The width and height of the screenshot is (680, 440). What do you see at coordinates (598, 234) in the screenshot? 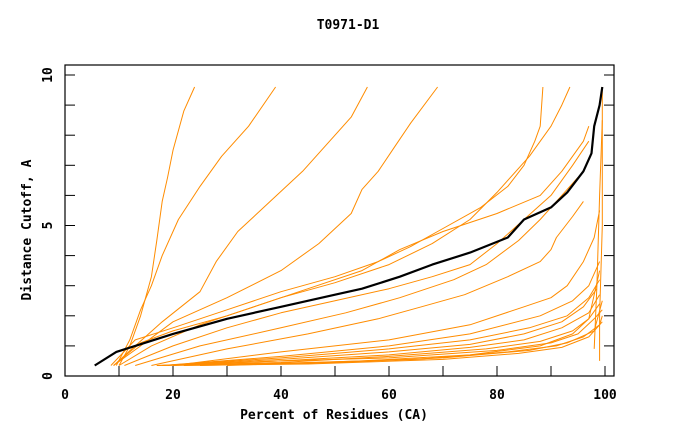
I see `series-line-m23` at bounding box center [598, 234].